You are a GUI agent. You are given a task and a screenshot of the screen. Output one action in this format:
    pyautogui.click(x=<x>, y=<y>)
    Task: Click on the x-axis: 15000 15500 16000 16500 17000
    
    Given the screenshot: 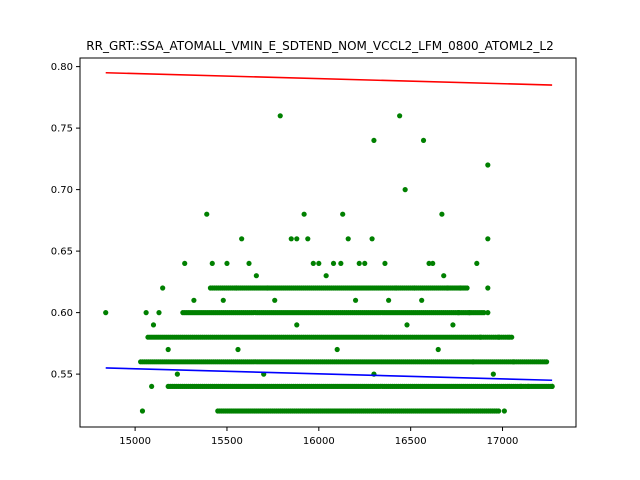 What is the action you would take?
    pyautogui.click(x=318, y=437)
    